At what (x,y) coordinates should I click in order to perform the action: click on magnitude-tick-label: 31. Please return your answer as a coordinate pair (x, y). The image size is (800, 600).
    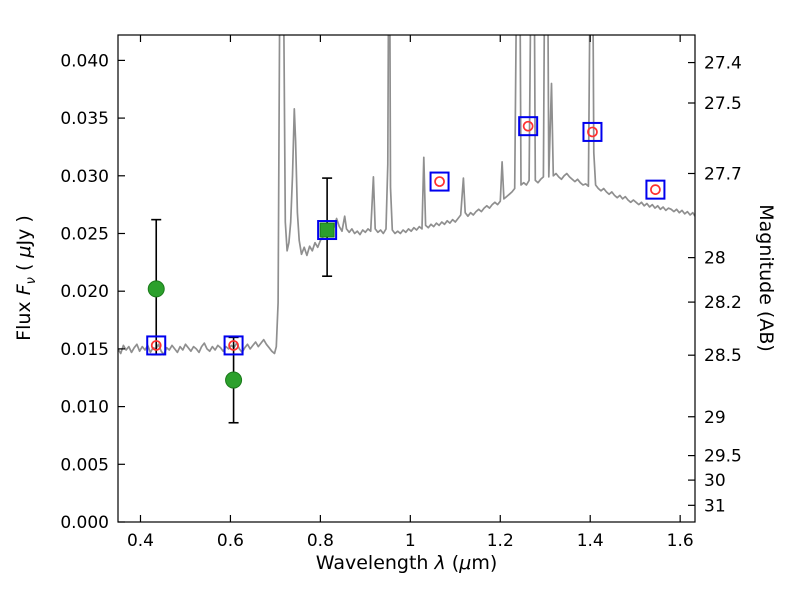
    Looking at the image, I should click on (715, 506).